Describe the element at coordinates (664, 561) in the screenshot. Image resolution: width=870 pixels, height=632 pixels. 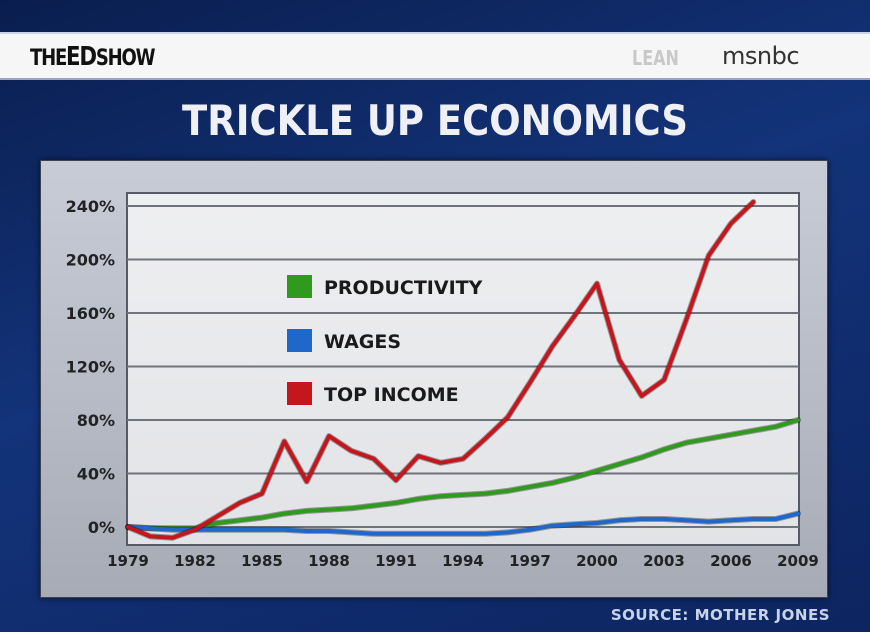
I see `x-tick-label: 2003` at that location.